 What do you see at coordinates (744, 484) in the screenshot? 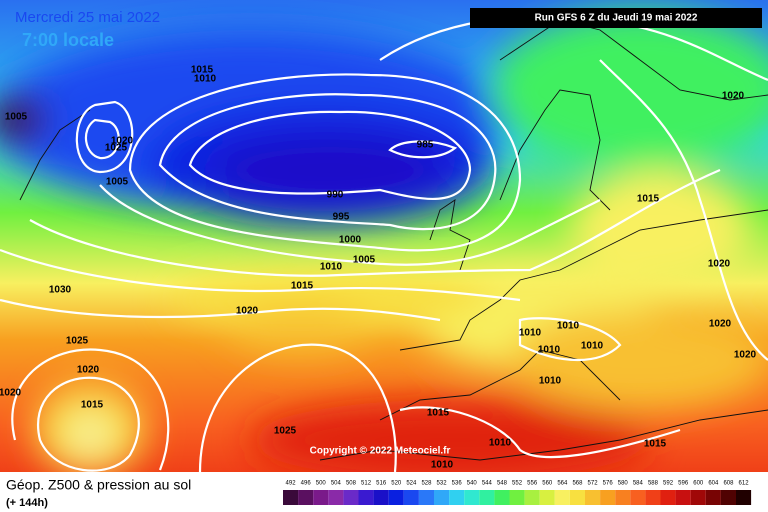
I see `scale-label: 612` at bounding box center [744, 484].